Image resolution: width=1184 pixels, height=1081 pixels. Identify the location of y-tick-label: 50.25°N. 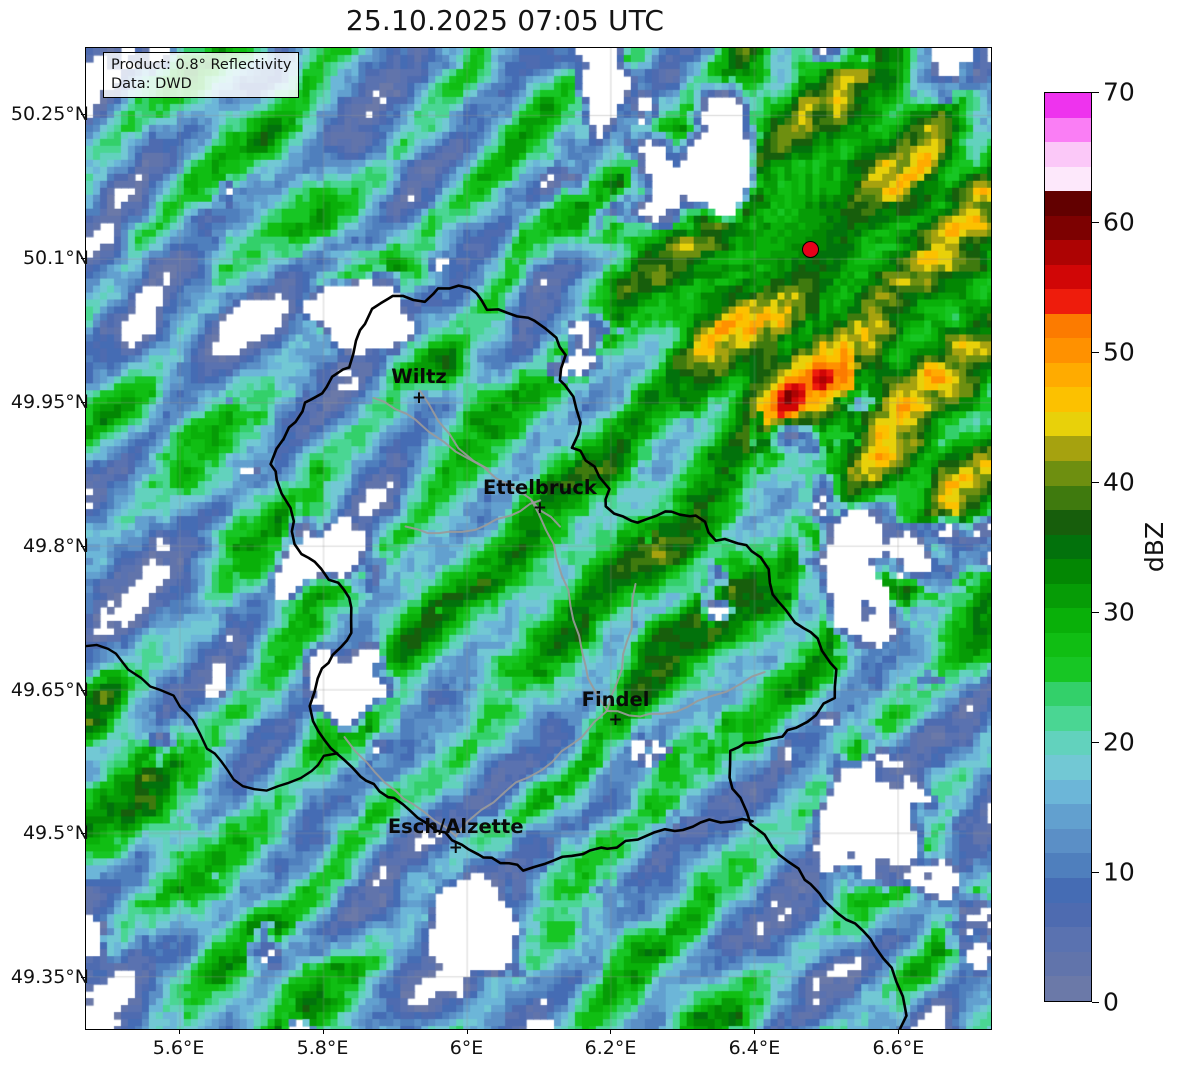
(49, 114).